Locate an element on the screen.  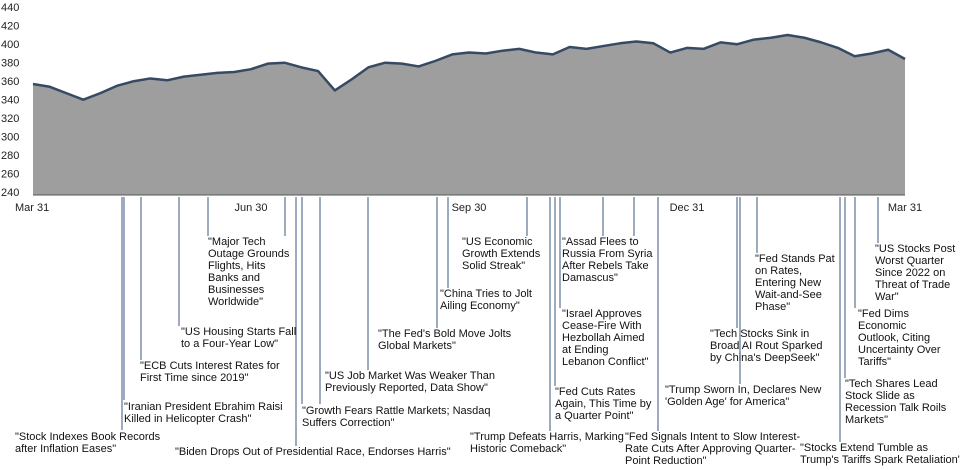
annotation-text: "Stocks Extend Tumble as is located at coordinates (864, 448).